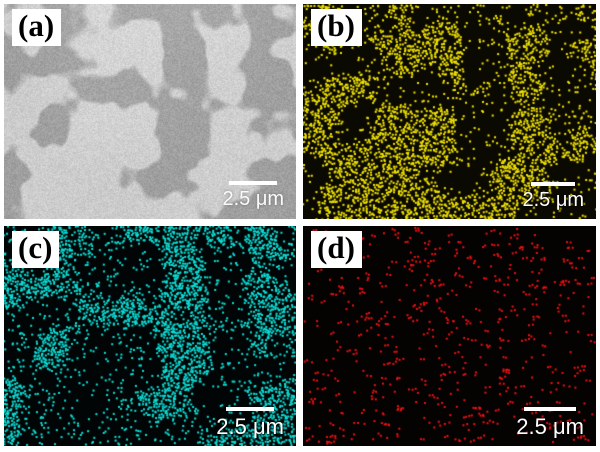  What do you see at coordinates (336, 27) in the screenshot?
I see `panel-b-label: (b)` at bounding box center [336, 27].